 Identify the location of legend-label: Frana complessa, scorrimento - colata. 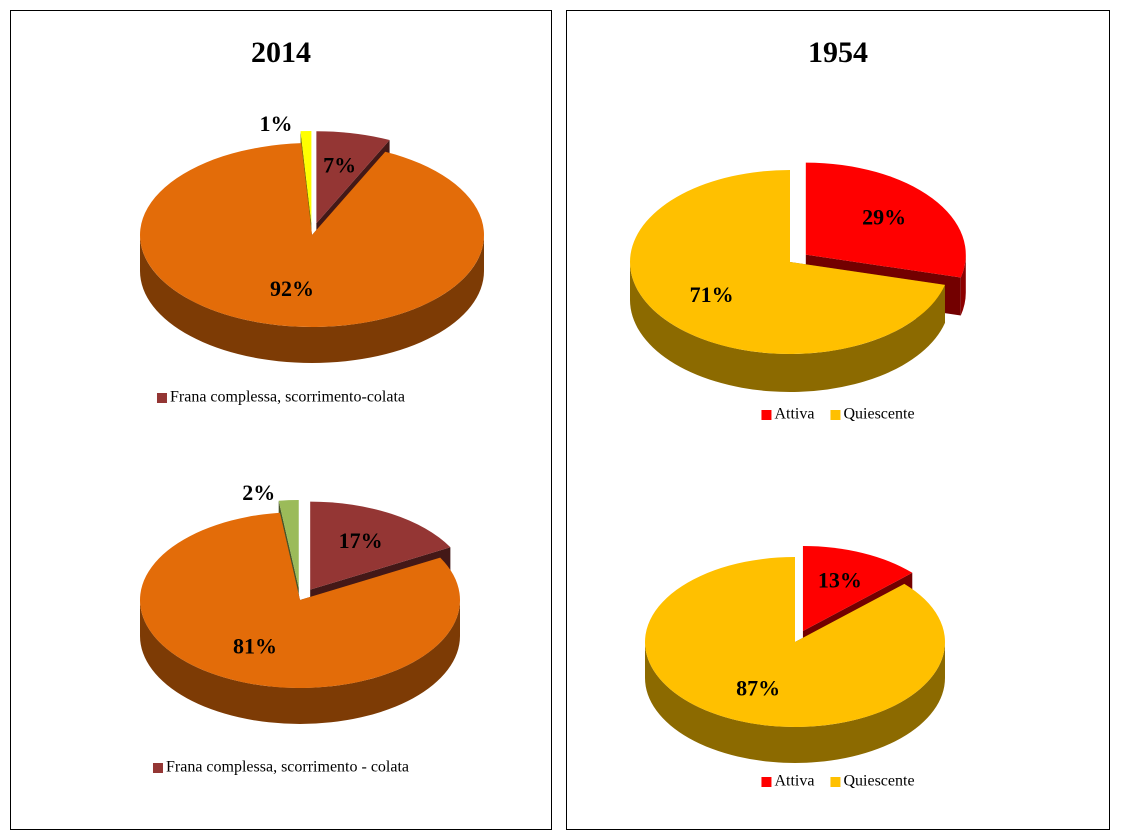
(287, 767).